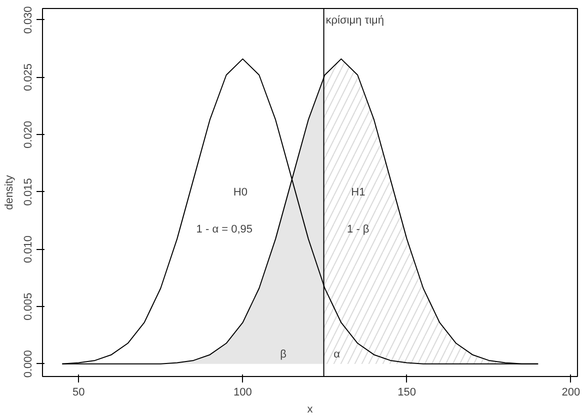  Describe the element at coordinates (571, 392) in the screenshot. I see `x-tick-label: 200` at that location.